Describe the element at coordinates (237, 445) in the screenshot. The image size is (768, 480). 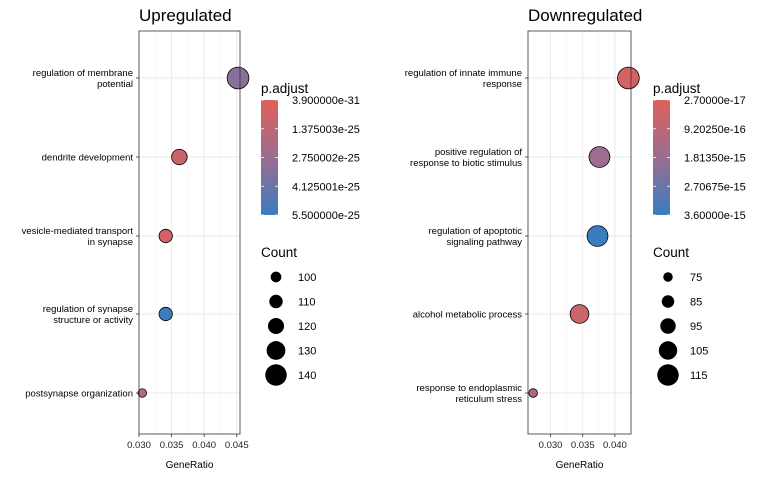
I see `x-tick-label: 0.045` at that location.